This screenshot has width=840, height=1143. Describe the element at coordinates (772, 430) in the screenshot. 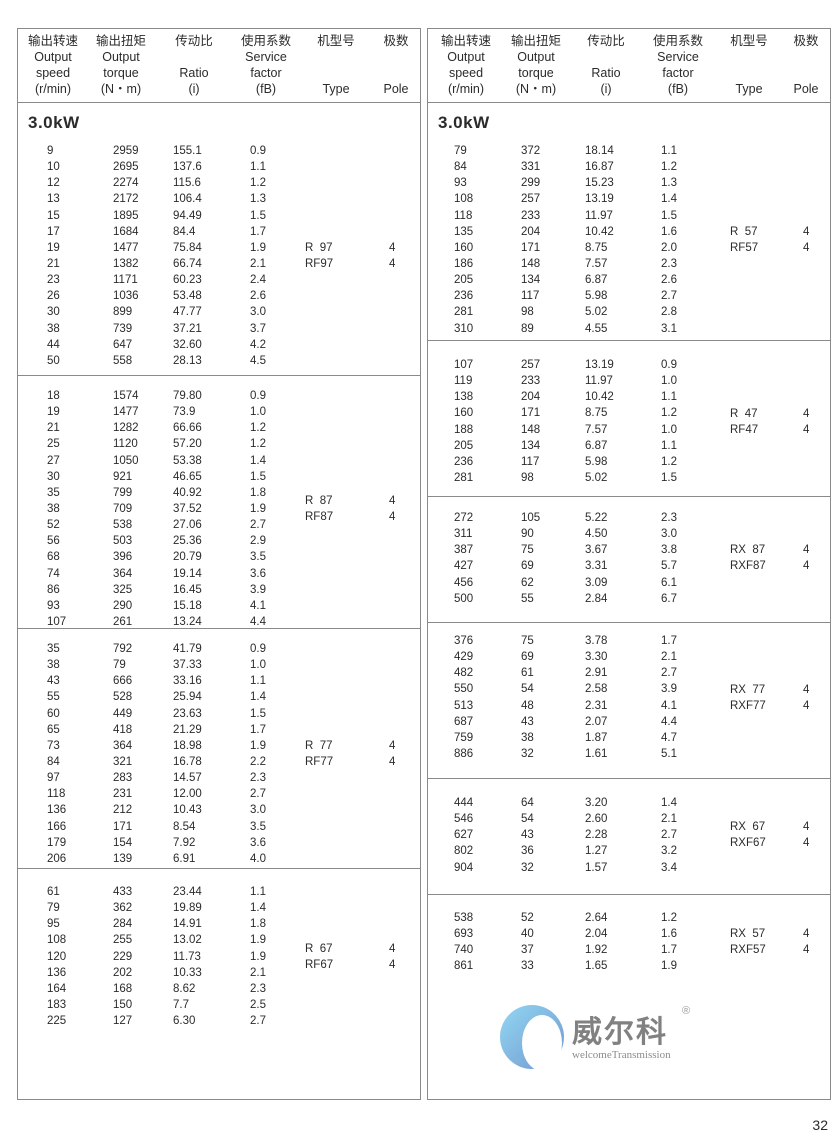

I see `model-line: RF47 4` at that location.